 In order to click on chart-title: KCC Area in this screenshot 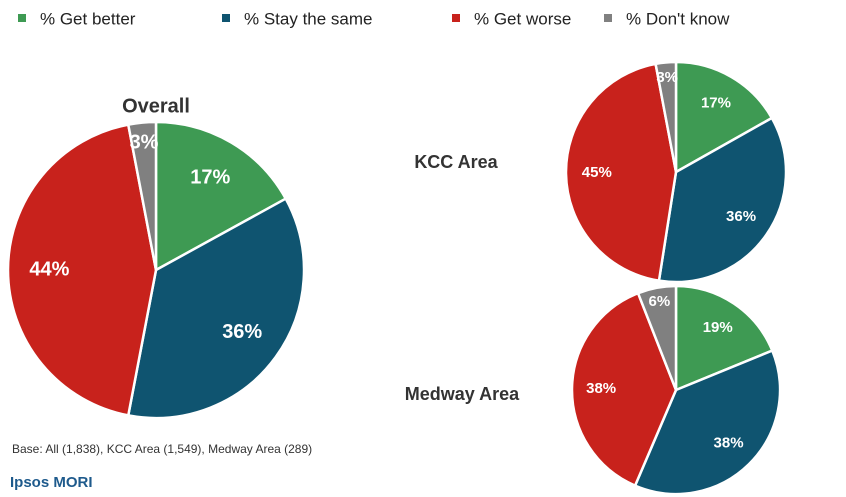, I will do `click(456, 162)`.